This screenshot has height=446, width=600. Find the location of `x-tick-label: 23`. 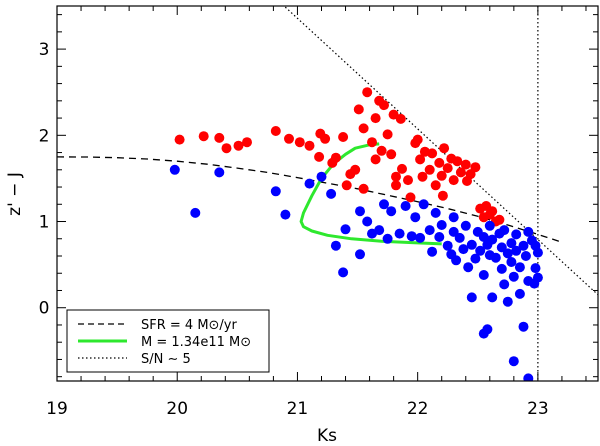

x-tick-label: 23 is located at coordinates (538, 409).